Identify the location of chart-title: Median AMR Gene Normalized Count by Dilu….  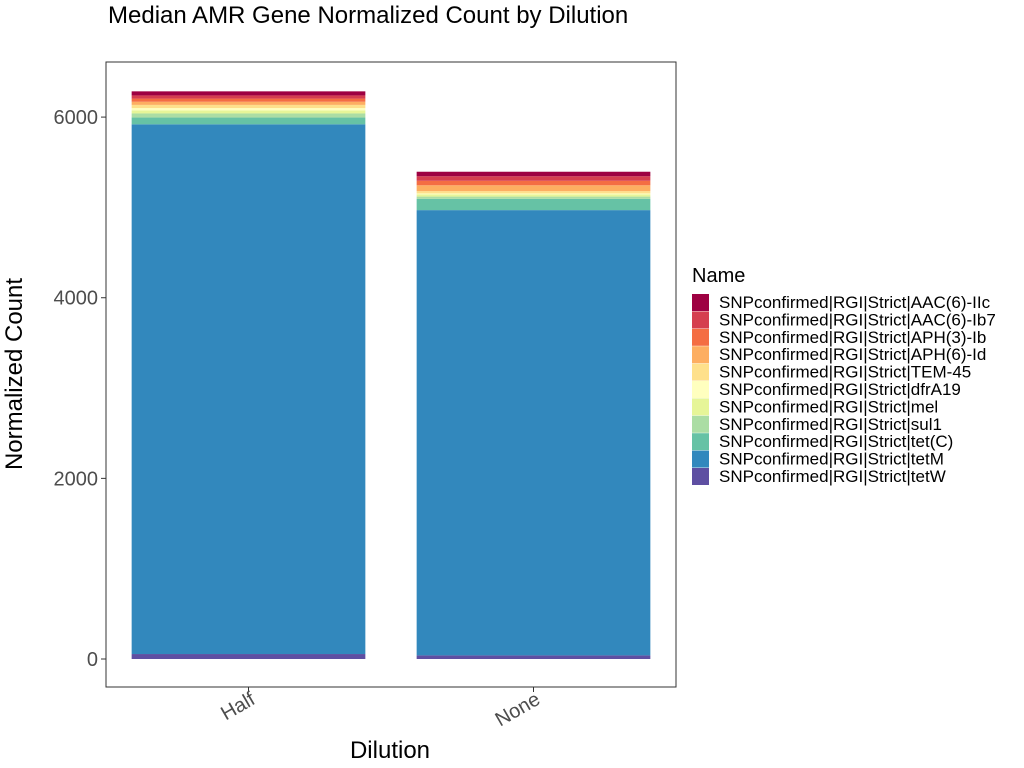
(368, 15).